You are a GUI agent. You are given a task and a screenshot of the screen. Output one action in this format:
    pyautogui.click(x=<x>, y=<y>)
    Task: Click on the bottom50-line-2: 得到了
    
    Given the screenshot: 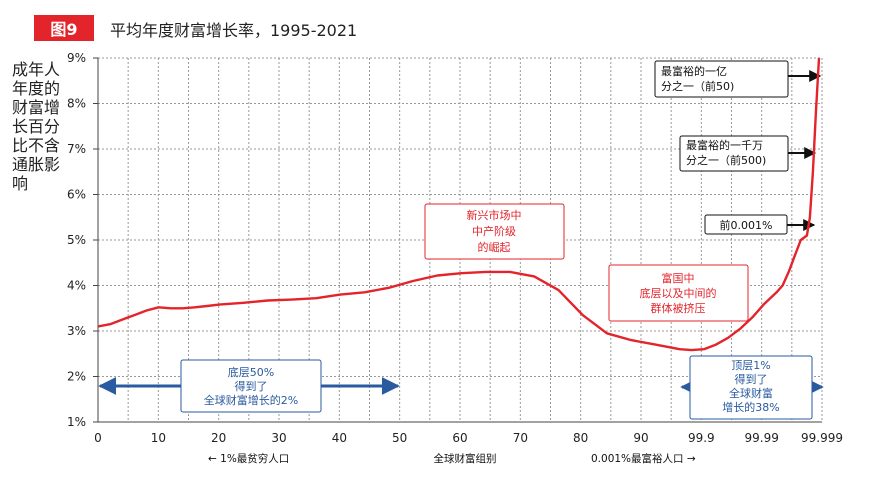 What is the action you would take?
    pyautogui.click(x=251, y=386)
    